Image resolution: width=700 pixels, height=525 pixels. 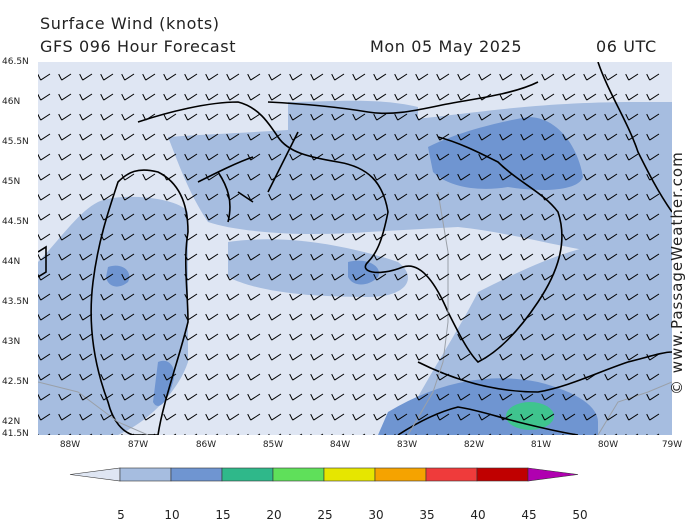 What do you see at coordinates (608, 445) in the screenshot?
I see `lon-label: 80W` at bounding box center [608, 445].